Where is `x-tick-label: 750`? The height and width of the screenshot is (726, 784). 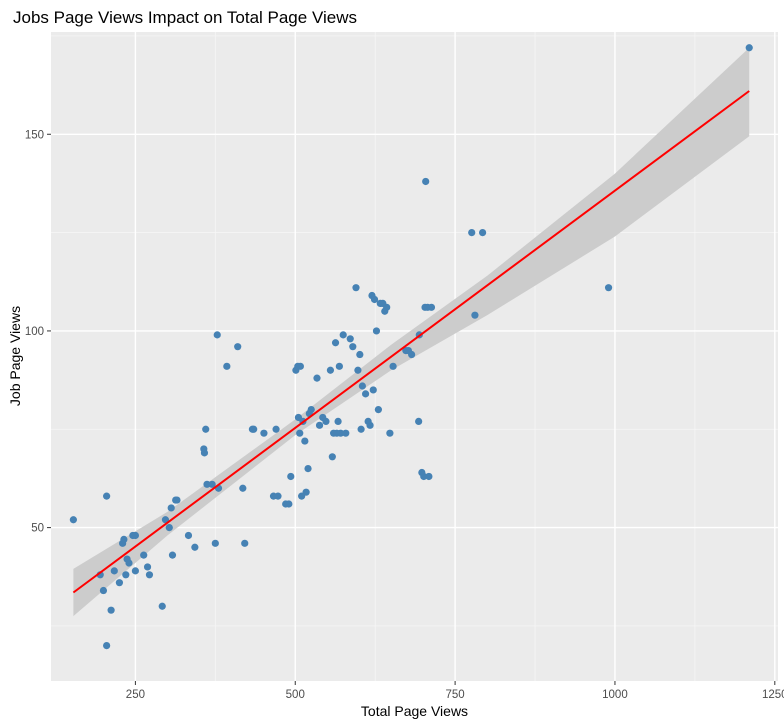
x-tick-label: 750 is located at coordinates (455, 695).